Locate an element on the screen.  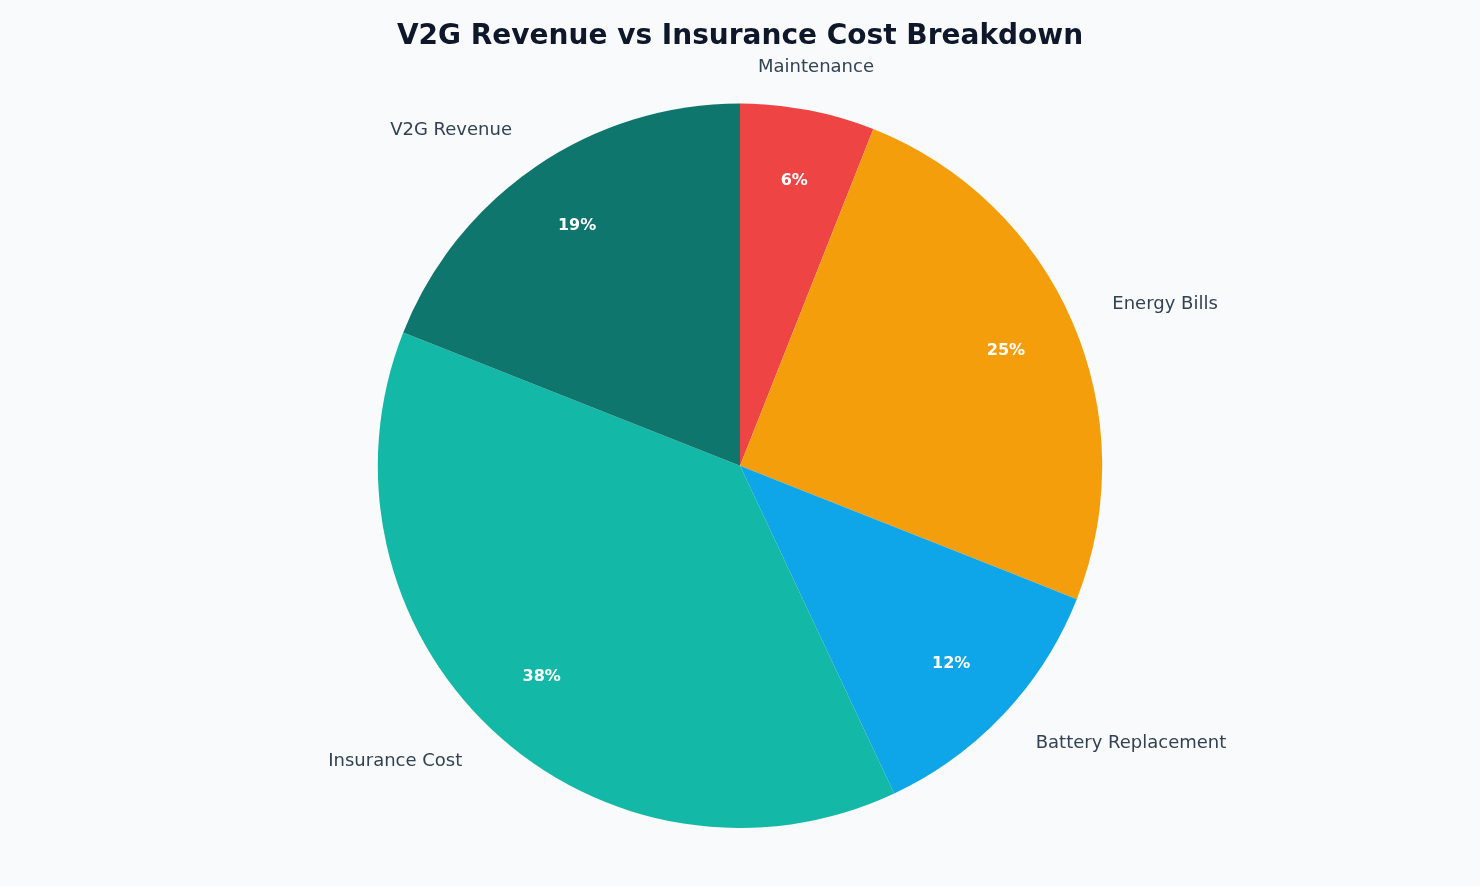
slice-label: Insurance Cost is located at coordinates (395, 760).